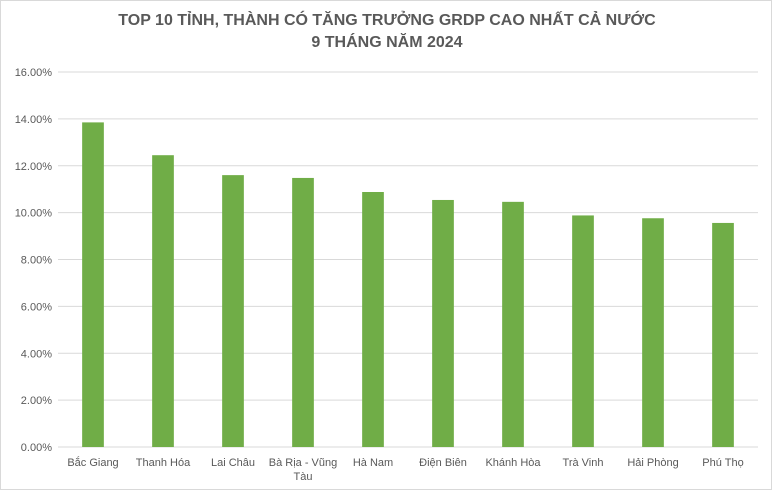 Image resolution: width=772 pixels, height=491 pixels. I want to click on y-tick-label: 16.00%, so click(34, 73).